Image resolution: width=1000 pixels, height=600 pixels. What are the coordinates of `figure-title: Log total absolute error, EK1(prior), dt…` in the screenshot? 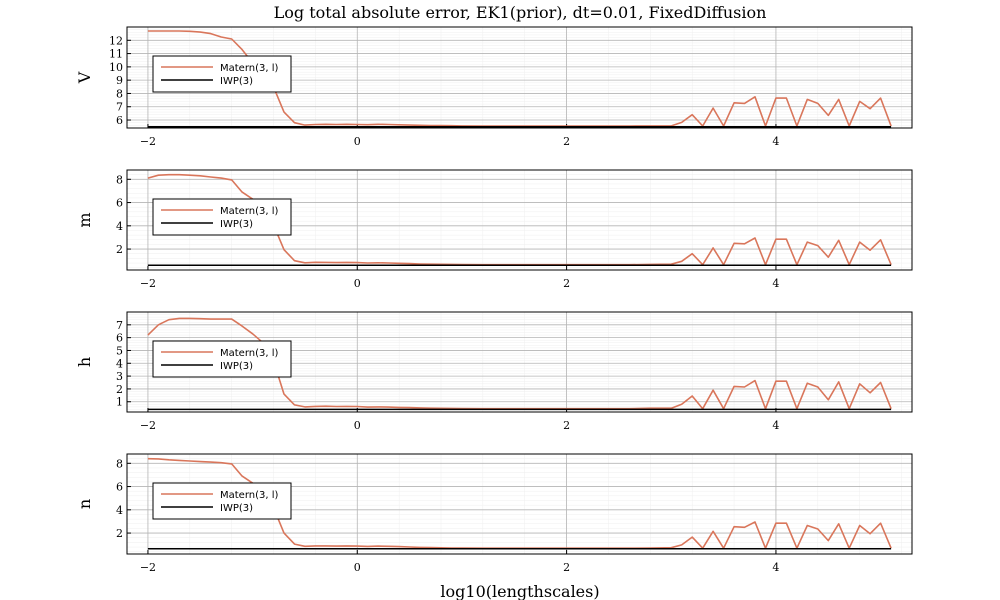 It's located at (520, 12).